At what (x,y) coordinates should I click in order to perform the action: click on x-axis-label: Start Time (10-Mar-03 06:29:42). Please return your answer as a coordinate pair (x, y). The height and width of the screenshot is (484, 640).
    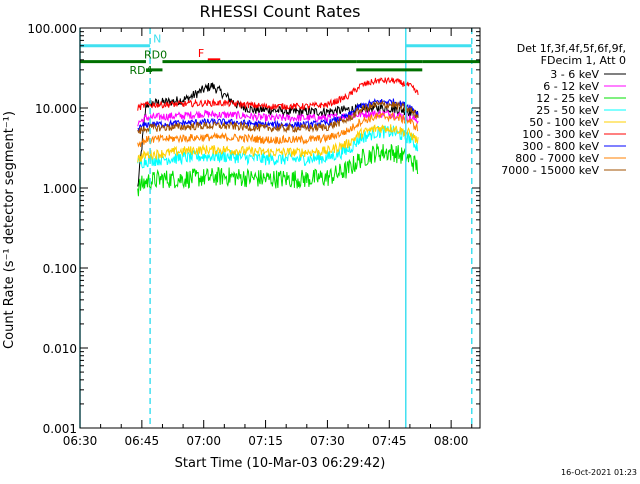
    Looking at the image, I should click on (280, 463).